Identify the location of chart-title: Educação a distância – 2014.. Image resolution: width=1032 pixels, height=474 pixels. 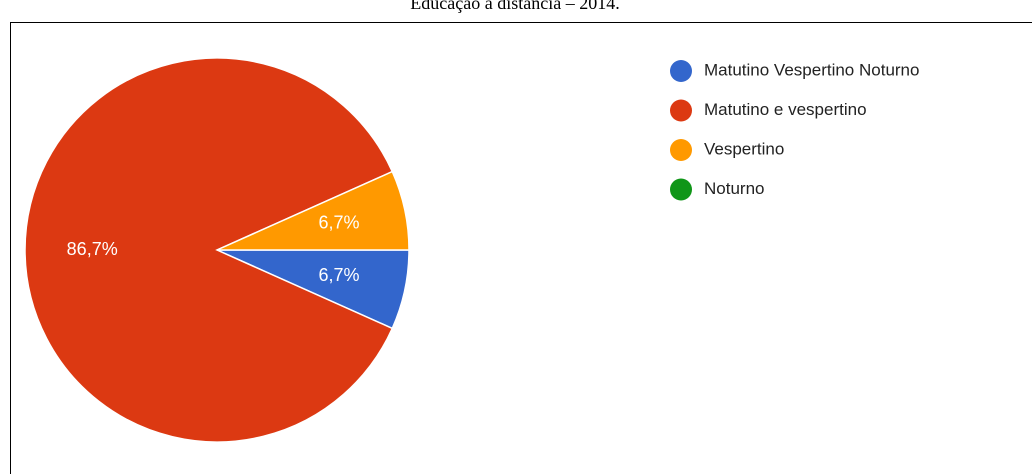
(514, 6).